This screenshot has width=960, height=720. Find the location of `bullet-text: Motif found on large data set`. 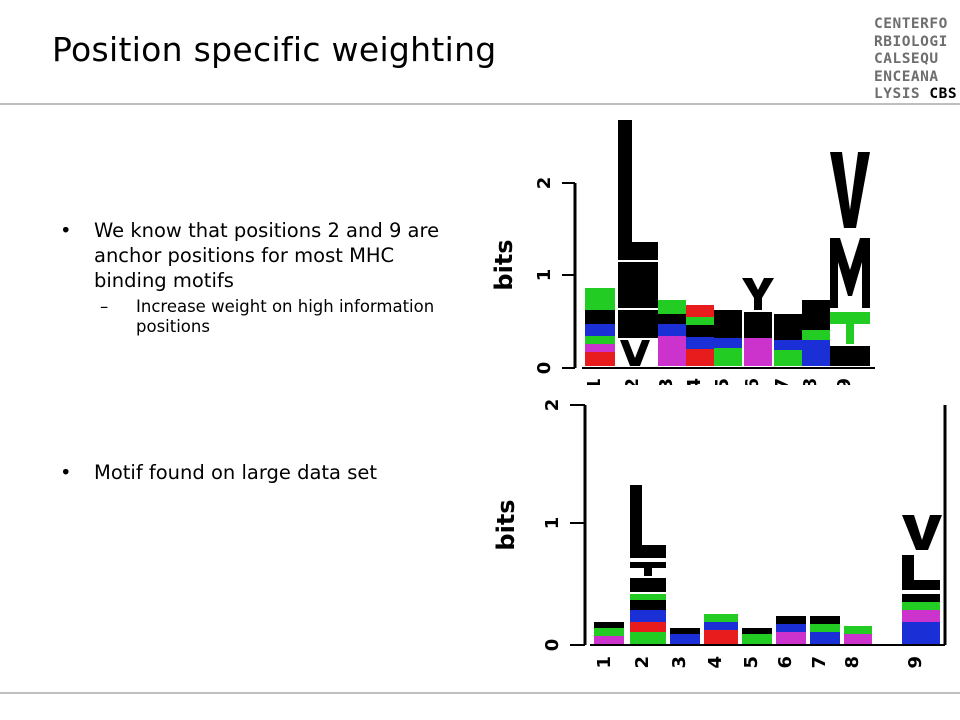

bullet-text: Motif found on large data set is located at coordinates (235, 472).